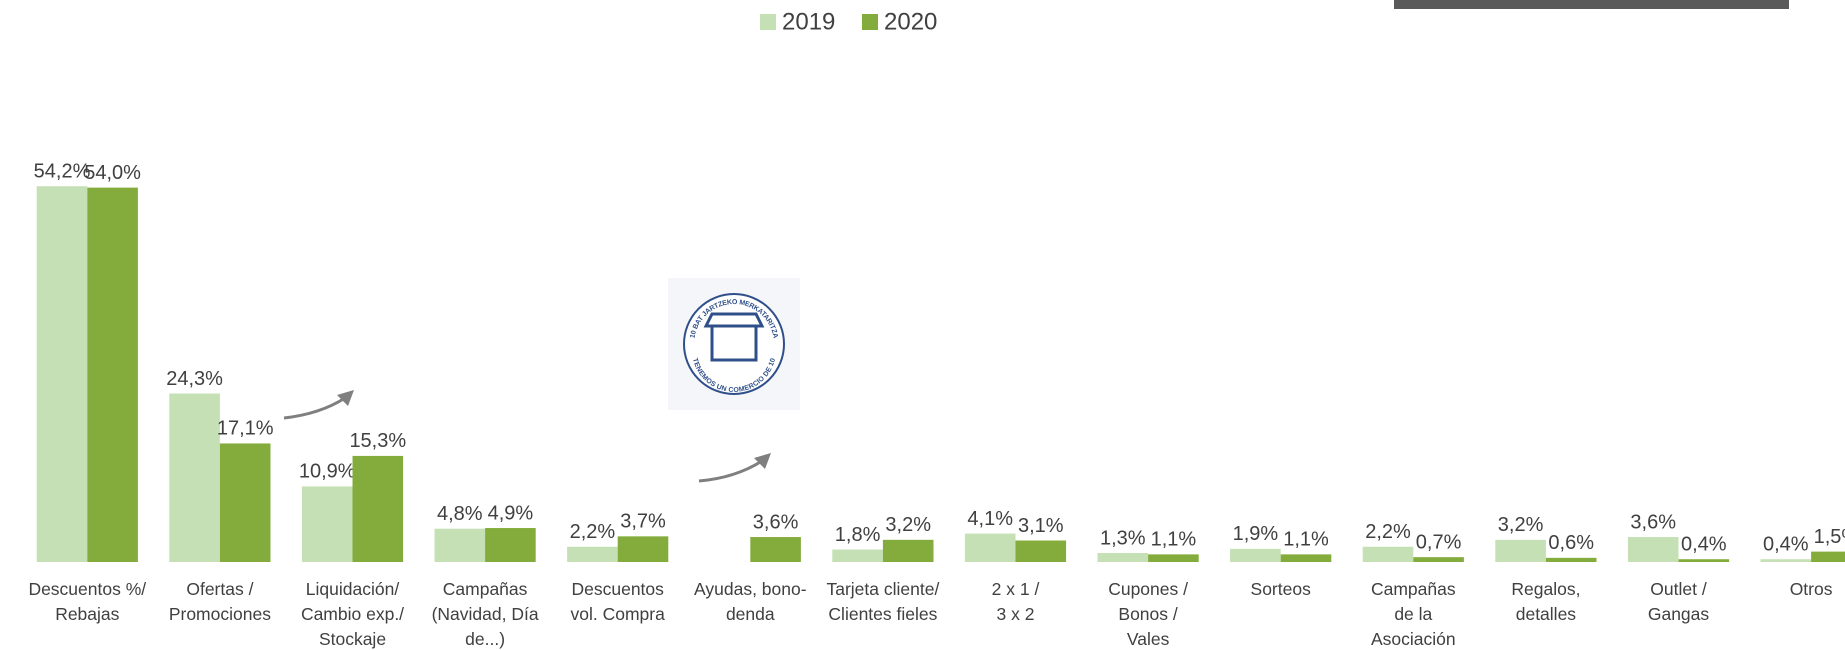 The image size is (1845, 650). Describe the element at coordinates (245, 429) in the screenshot. I see `value-label: 17,1%` at that location.